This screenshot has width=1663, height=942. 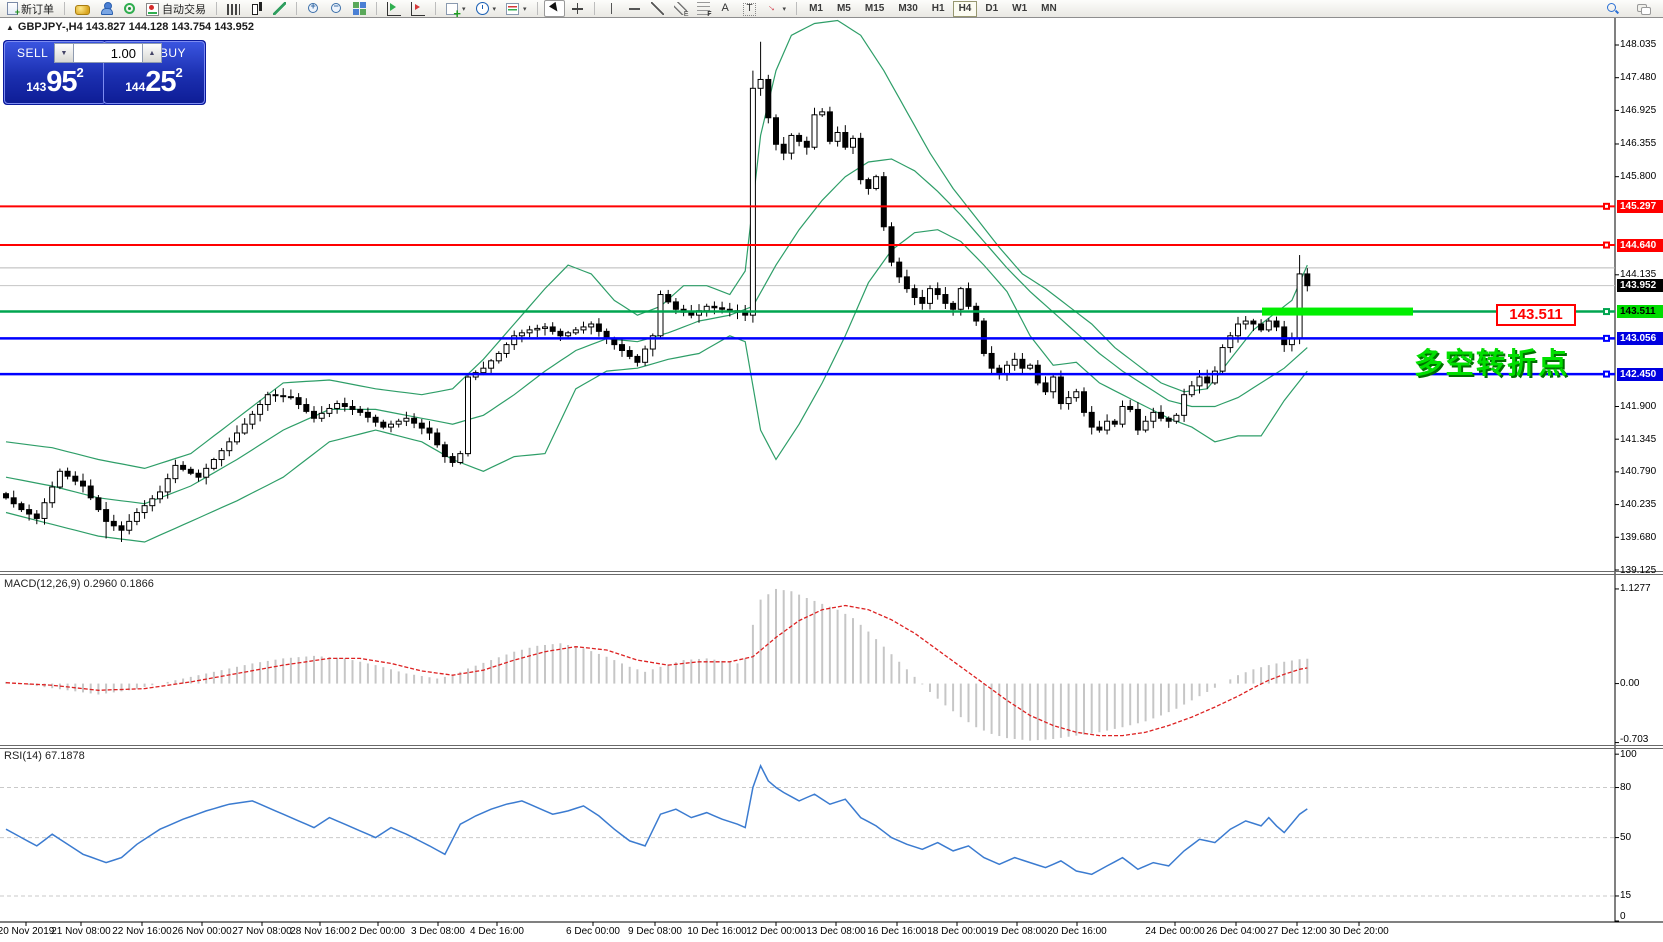 What do you see at coordinates (717, 931) in the screenshot?
I see `time-axis-label: 10 Dec 16:00` at bounding box center [717, 931].